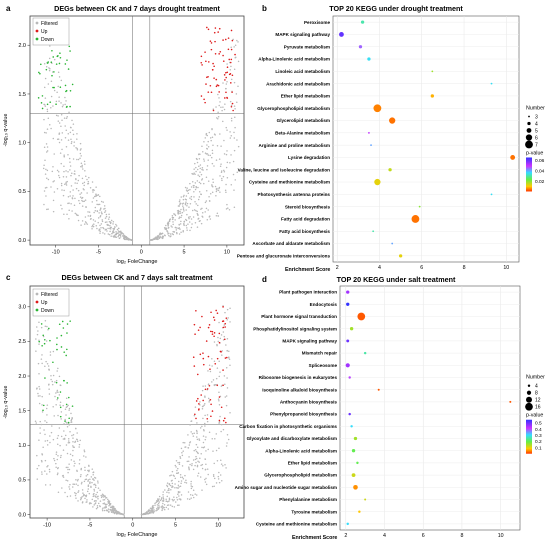  I want to click on panel-c-point-down, so click(43, 410).